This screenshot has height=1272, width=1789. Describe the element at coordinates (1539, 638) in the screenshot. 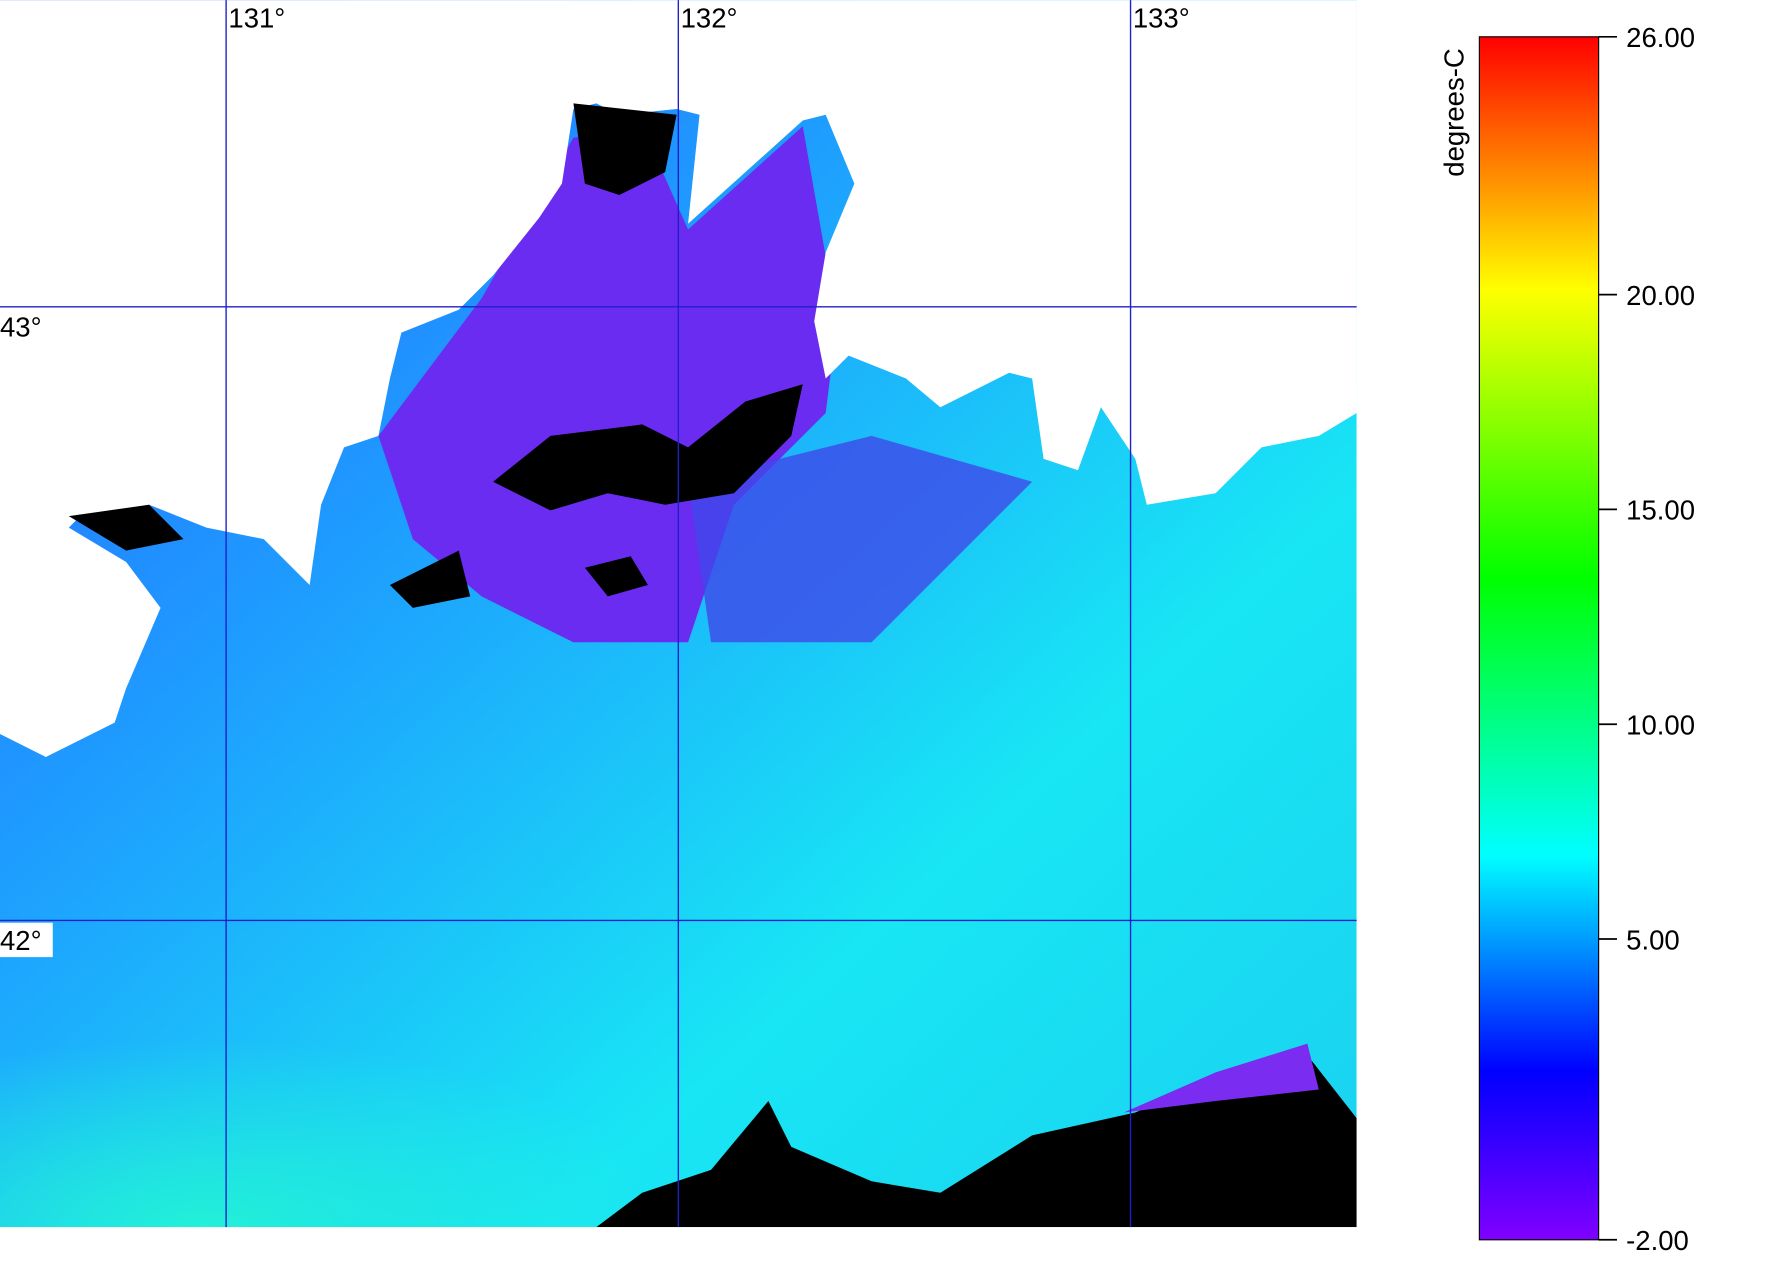

I see `colorbar` at that location.